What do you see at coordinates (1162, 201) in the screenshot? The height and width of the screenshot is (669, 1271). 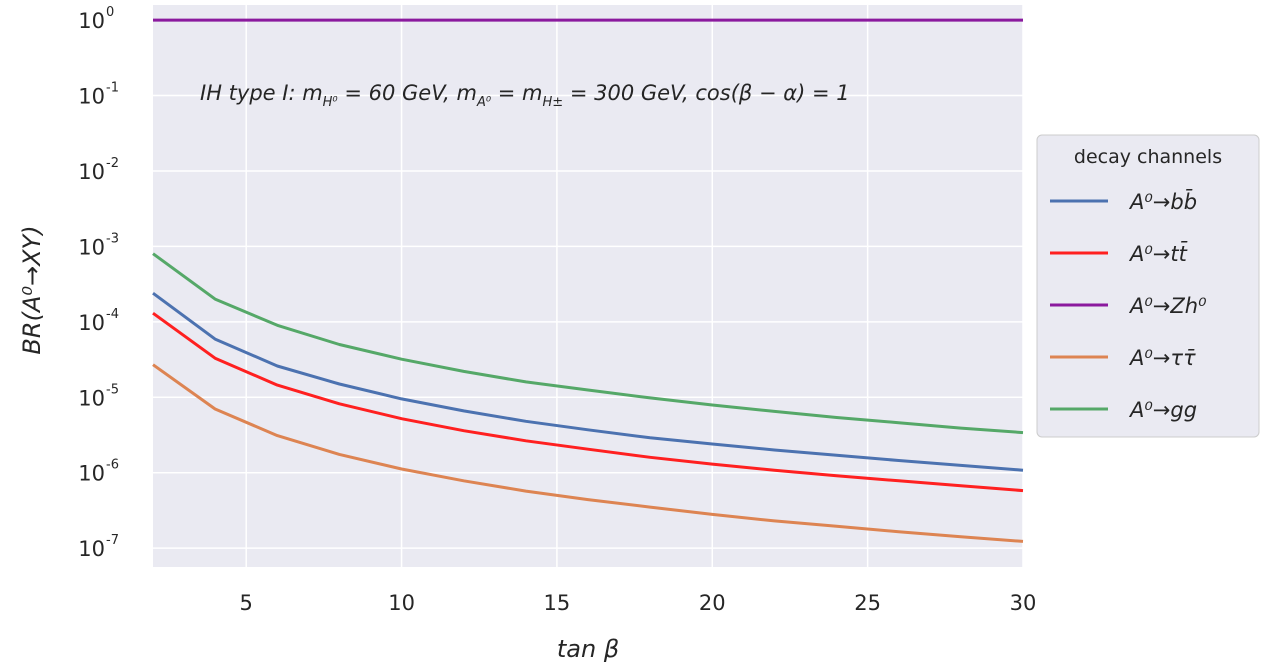 I see `legend-label: A⁰→bb̄` at bounding box center [1162, 201].